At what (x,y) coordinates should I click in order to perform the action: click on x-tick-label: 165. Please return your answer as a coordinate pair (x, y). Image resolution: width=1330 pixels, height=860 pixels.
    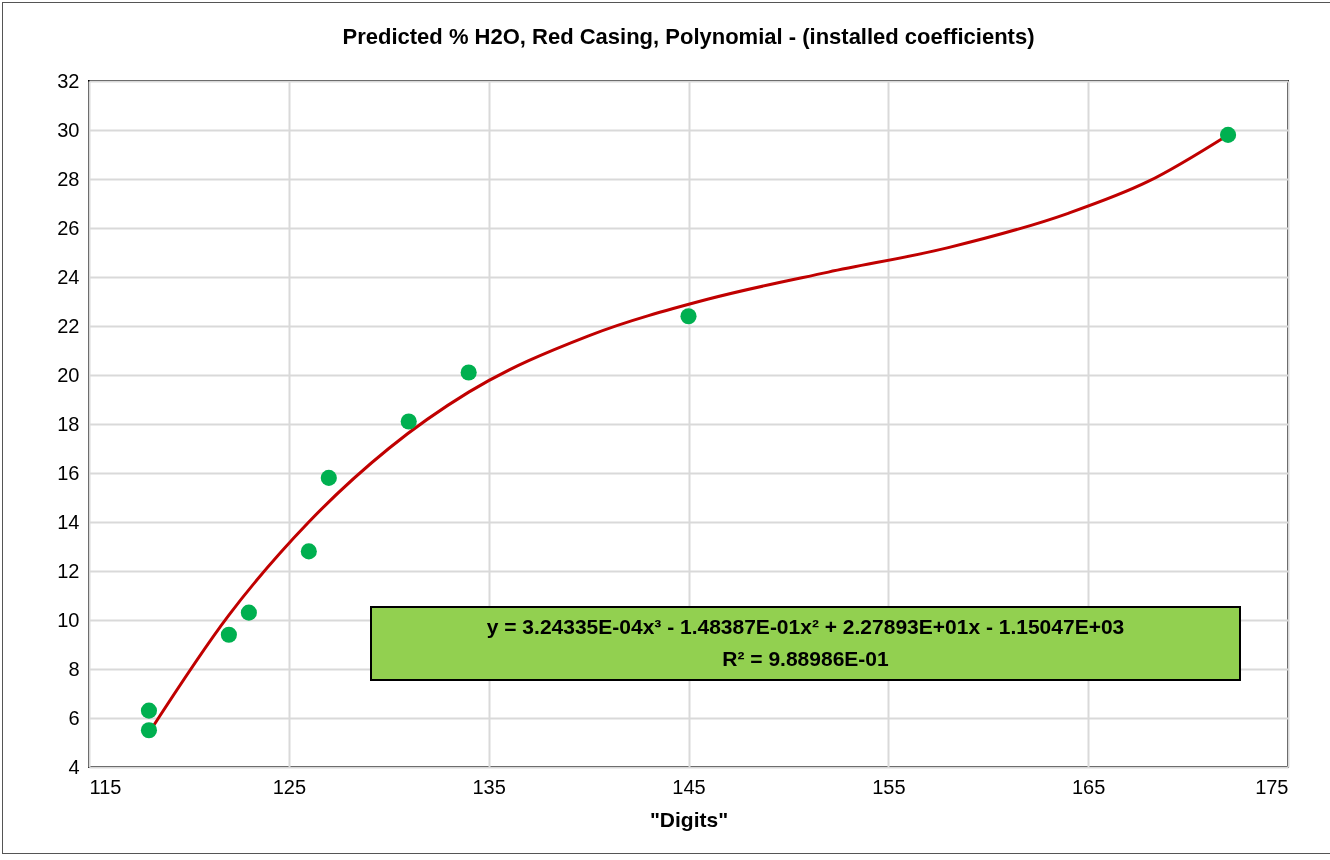
    Looking at the image, I should click on (1088, 786).